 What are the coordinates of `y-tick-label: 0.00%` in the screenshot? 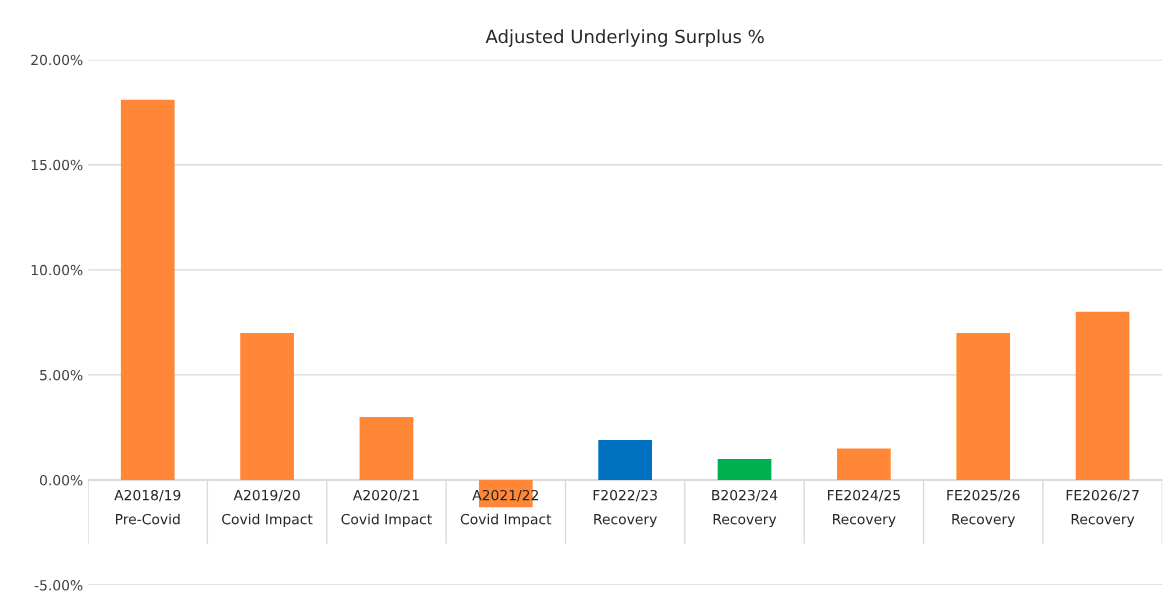 It's located at (61, 480).